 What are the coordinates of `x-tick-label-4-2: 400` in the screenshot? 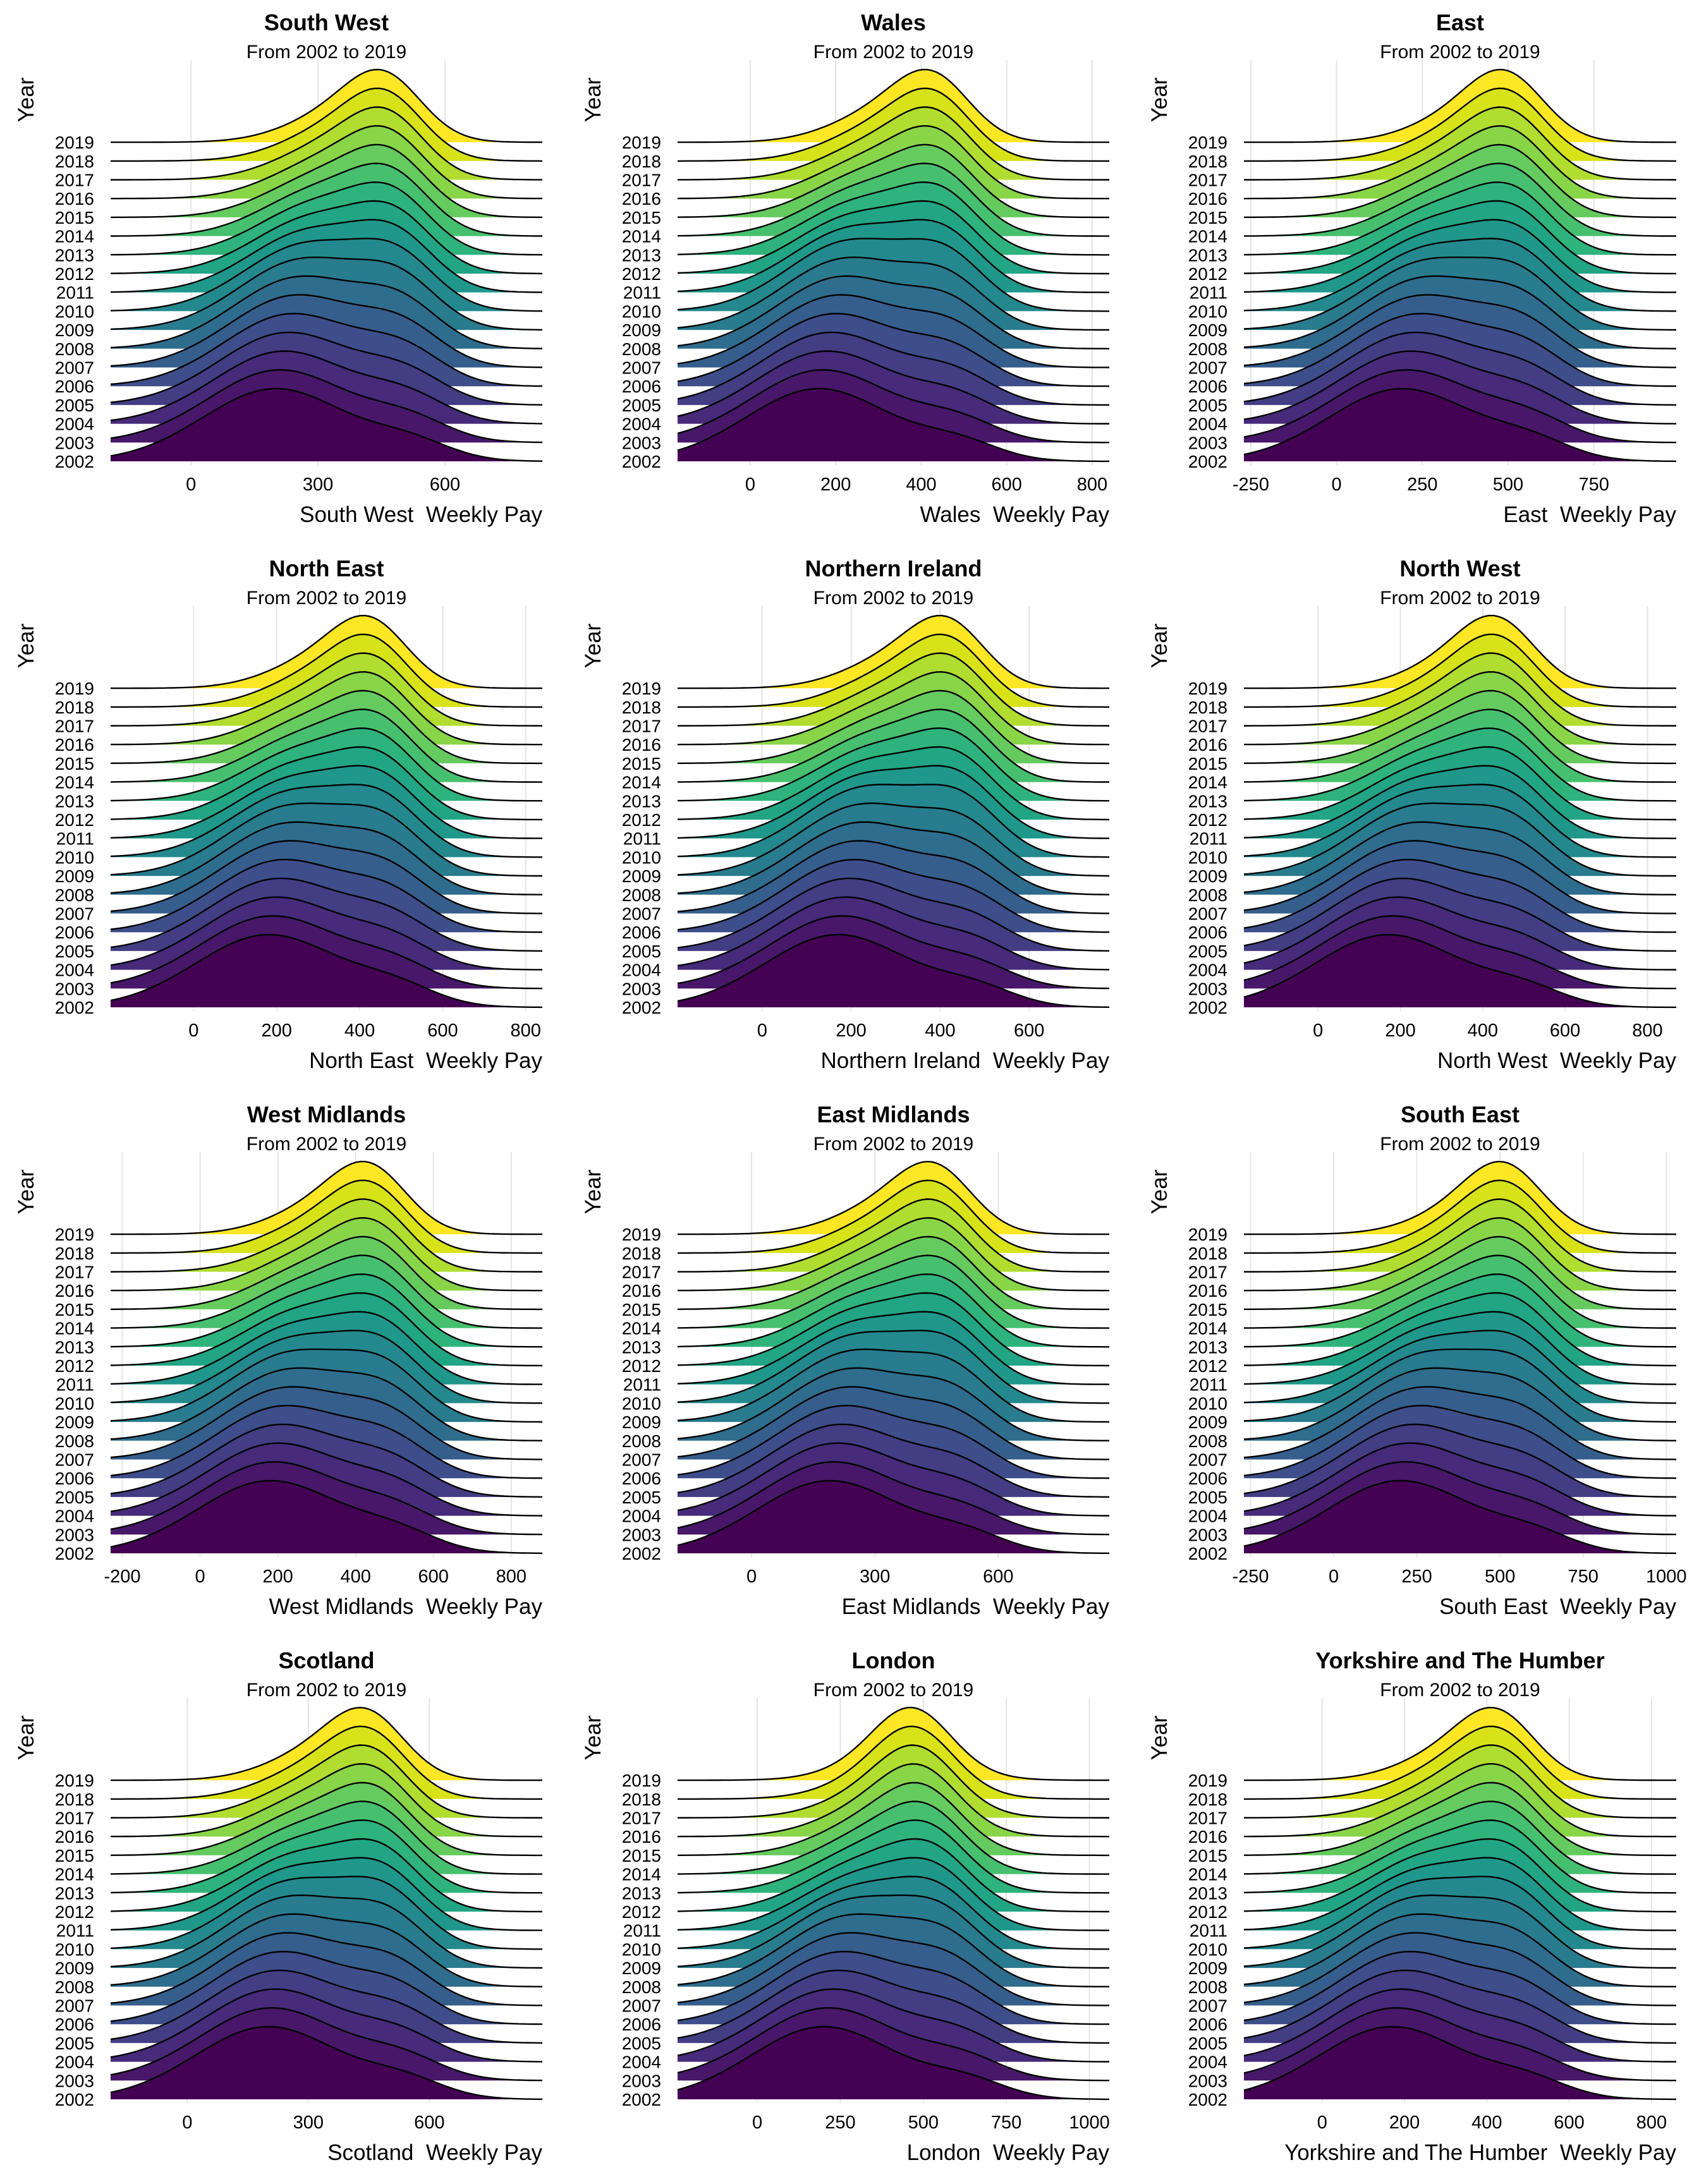 It's located at (940, 1031).